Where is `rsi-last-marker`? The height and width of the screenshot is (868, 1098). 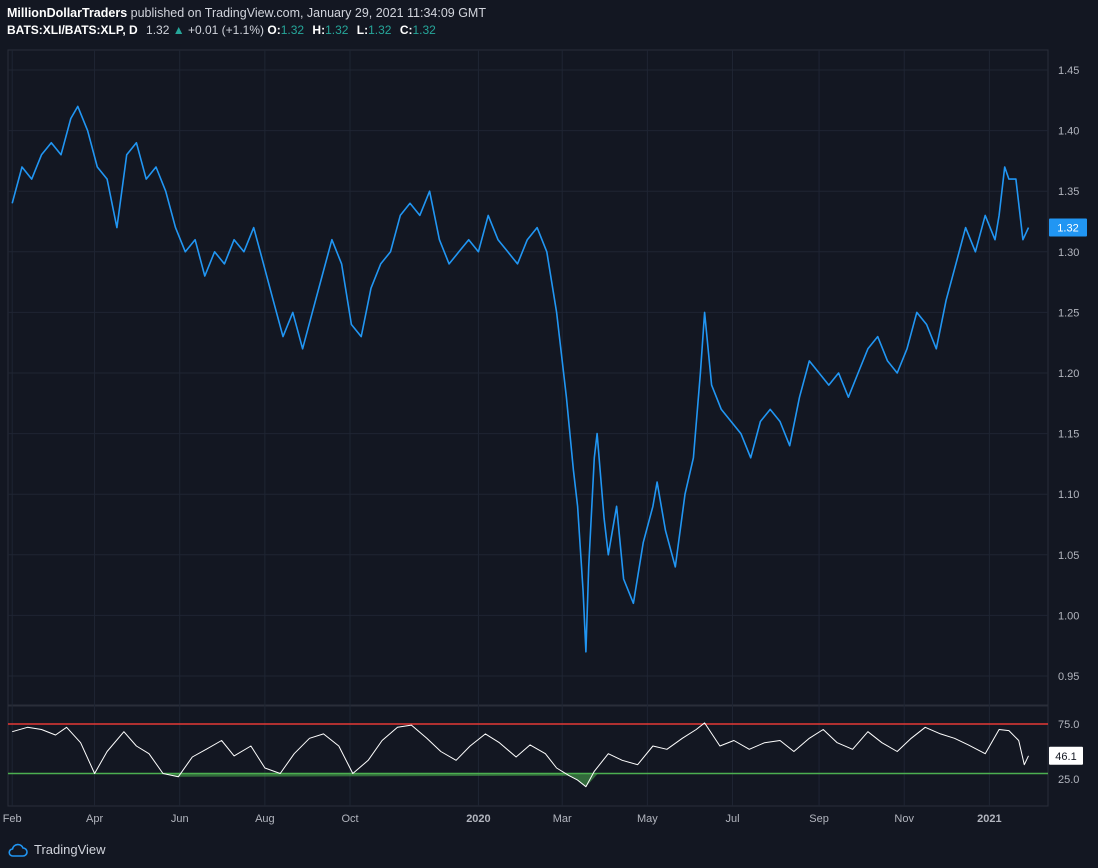 rsi-last-marker is located at coordinates (1066, 755).